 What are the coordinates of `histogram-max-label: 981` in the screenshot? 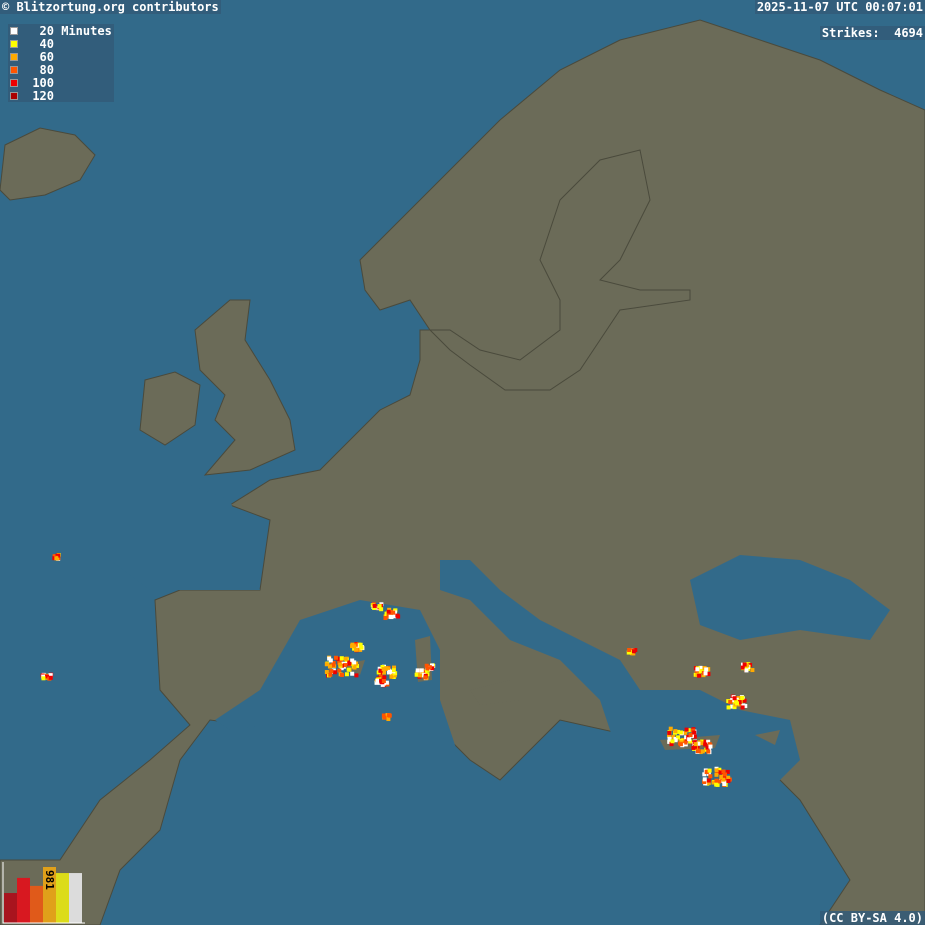 It's located at (49, 880).